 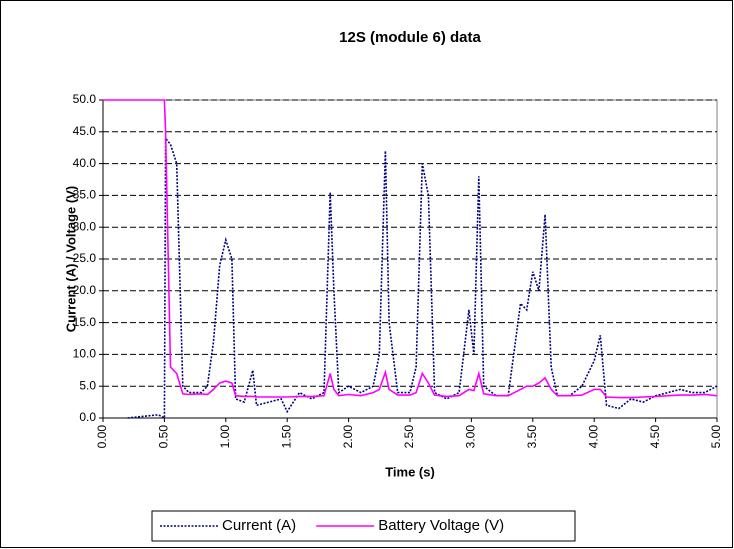 What do you see at coordinates (259, 525) in the screenshot?
I see `legend-label: Current (A)` at bounding box center [259, 525].